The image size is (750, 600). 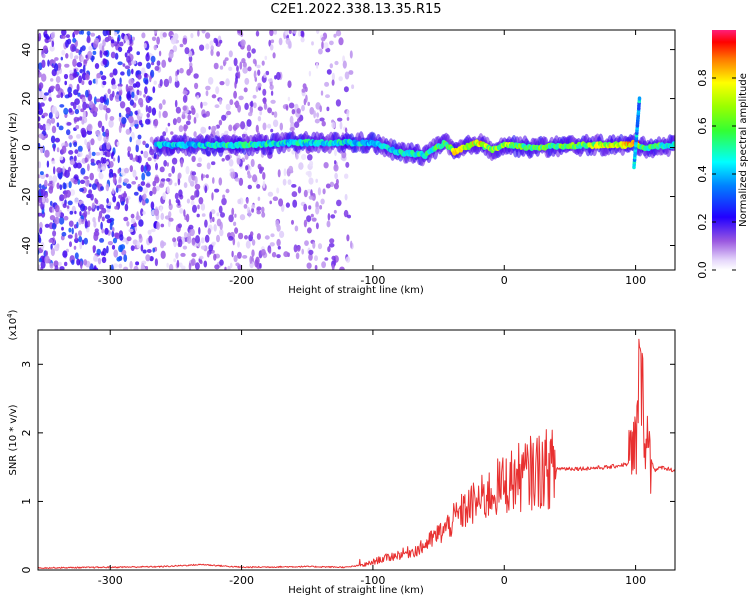 What do you see at coordinates (743, 150) in the screenshot?
I see `colorbar-label: Normalized spectral amplitude` at bounding box center [743, 150].